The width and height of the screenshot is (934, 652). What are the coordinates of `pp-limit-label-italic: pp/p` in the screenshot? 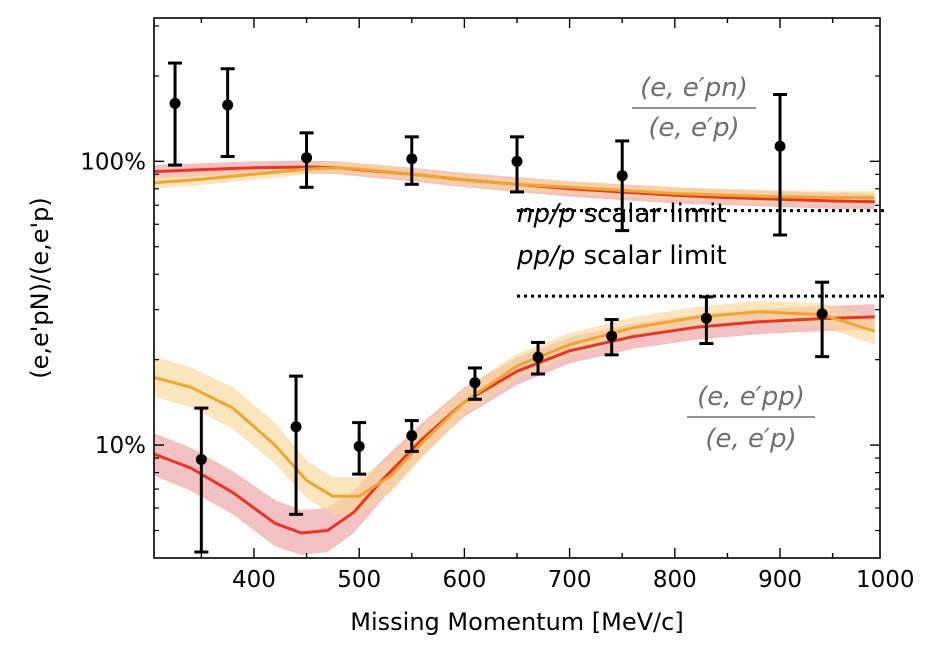 It's located at (545, 256).